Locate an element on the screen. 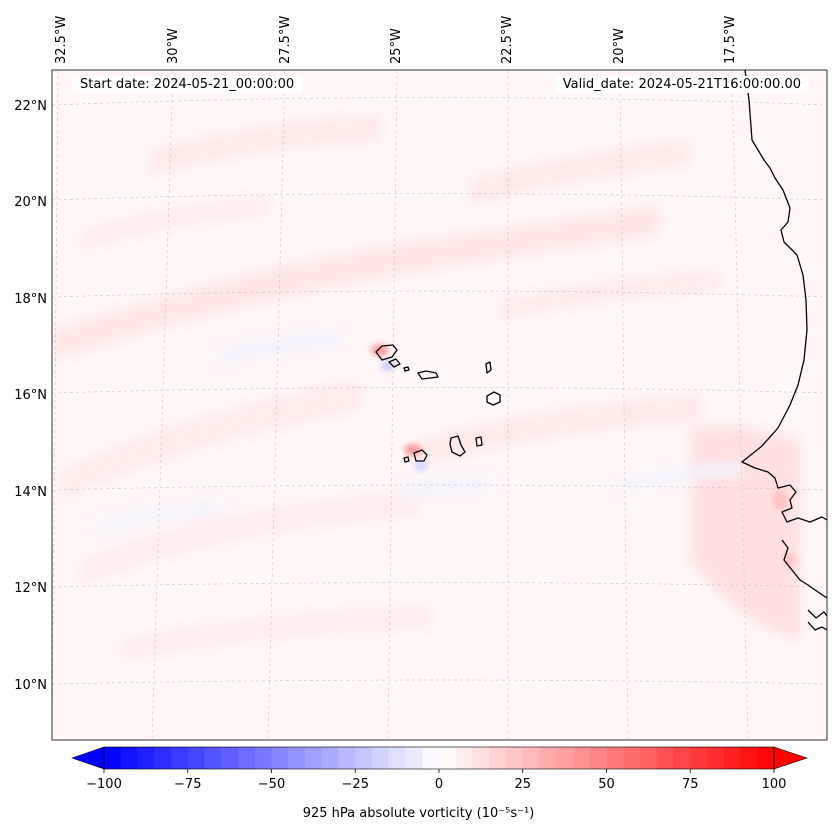  island-brava is located at coordinates (406, 459).